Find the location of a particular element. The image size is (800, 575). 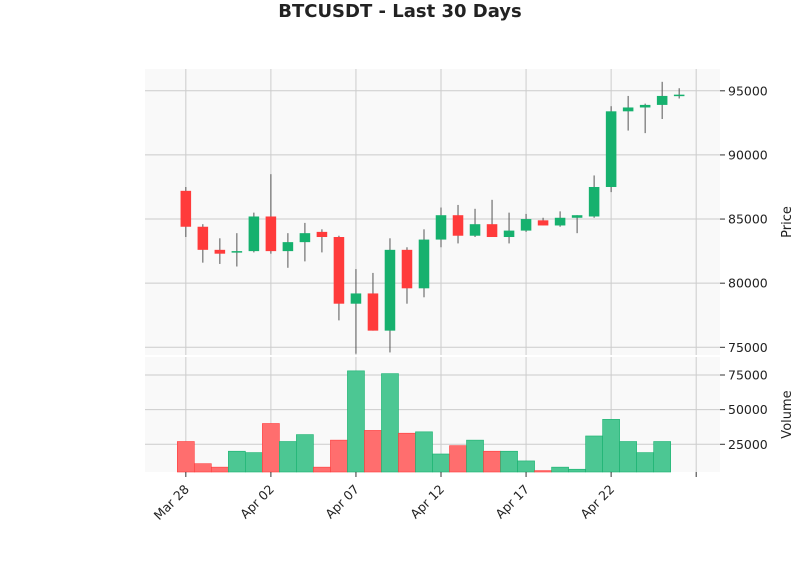

volume-axis: 25000 50000 75000 is located at coordinates (744, 410).